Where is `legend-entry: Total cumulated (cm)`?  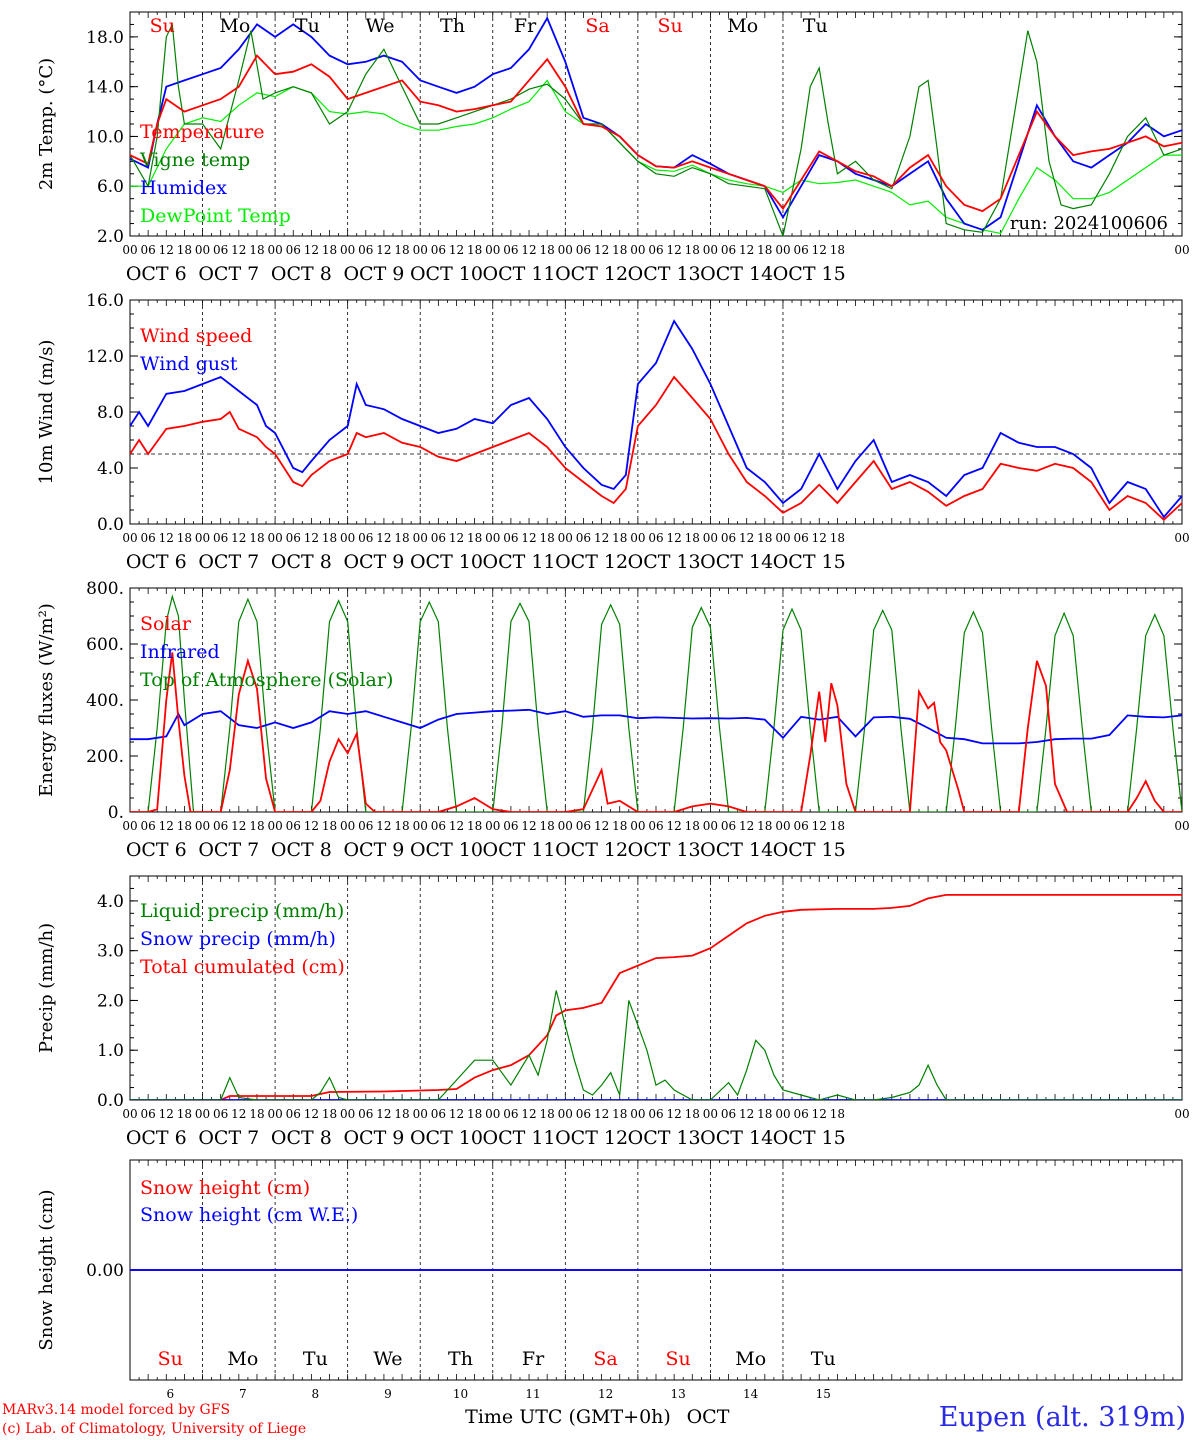
legend-entry: Total cumulated (cm) is located at coordinates (242, 967).